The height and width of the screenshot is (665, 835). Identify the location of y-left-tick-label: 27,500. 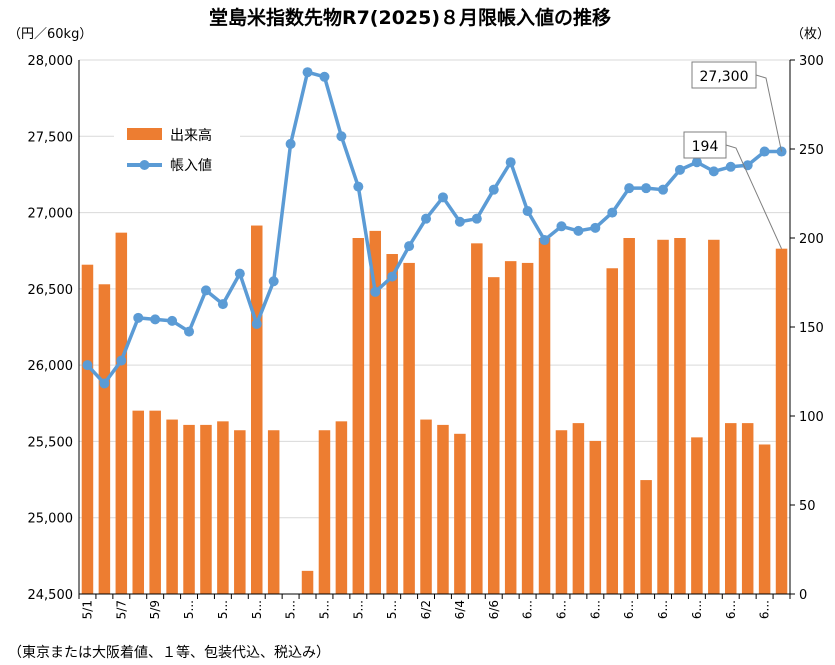
(51, 137).